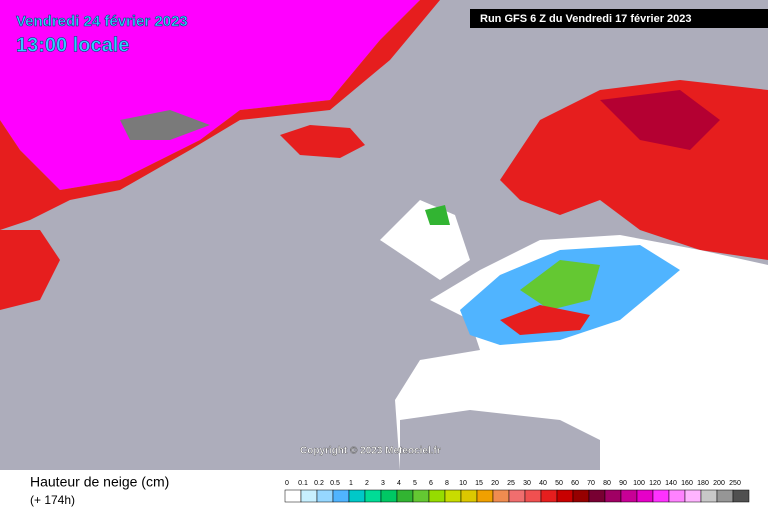 This screenshot has width=768, height=517. What do you see at coordinates (527, 483) in the screenshot?
I see `legend-label: 30` at bounding box center [527, 483].